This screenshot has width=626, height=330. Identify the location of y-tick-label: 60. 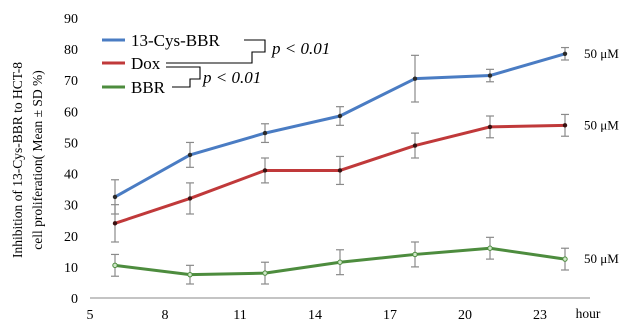
(71, 112).